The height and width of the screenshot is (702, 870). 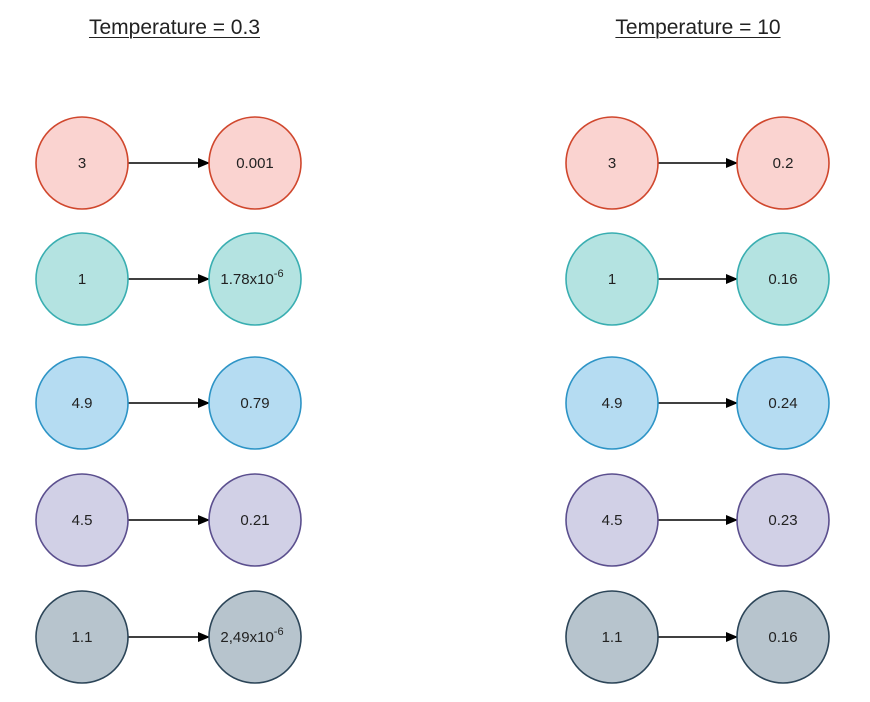 I want to click on node-row: 1 1.78x10⁻⁶, so click(x=168, y=279).